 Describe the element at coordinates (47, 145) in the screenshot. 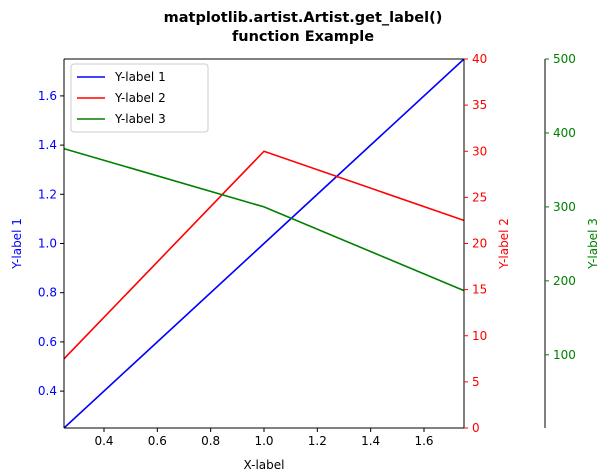

I see `y1-tick-label: 1.4` at that location.